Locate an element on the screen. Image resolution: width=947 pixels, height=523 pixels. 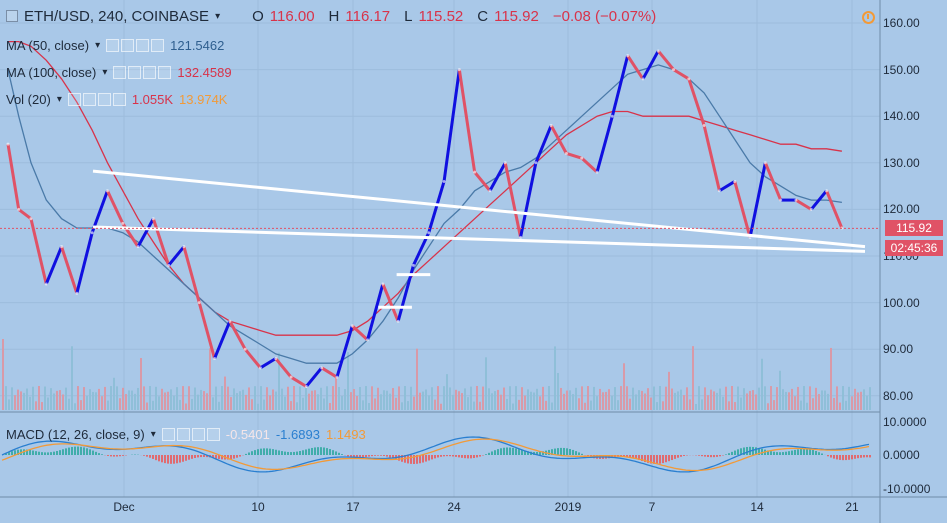
ma100-legend: MA (100, close) ▾ 132.4589 is located at coordinates (119, 72).